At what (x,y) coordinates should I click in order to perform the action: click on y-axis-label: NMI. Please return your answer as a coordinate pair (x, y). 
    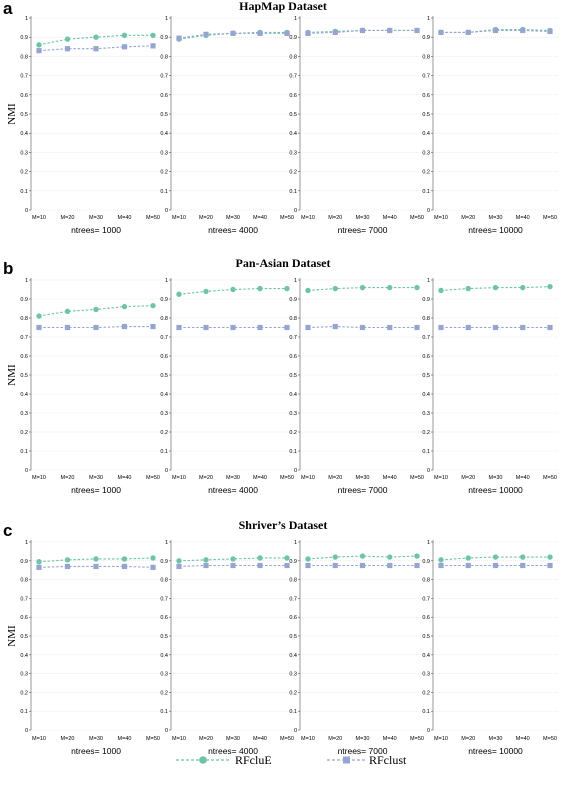
    Looking at the image, I should click on (12, 636).